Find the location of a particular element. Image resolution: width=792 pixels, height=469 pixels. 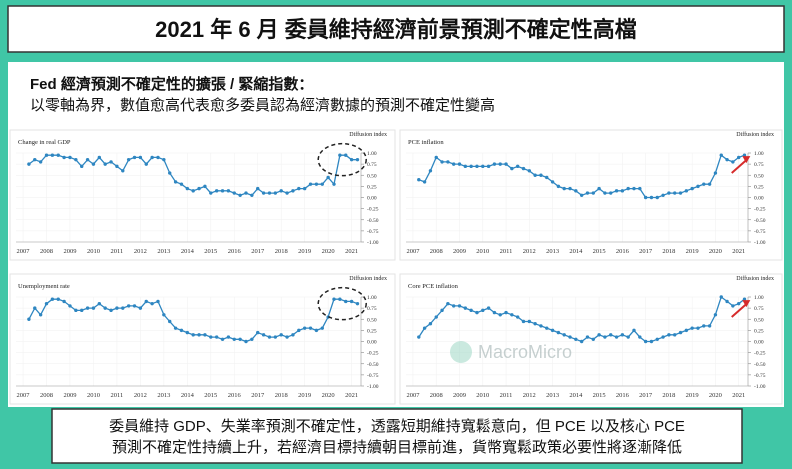

y-tick-label: 0.00 is located at coordinates (372, 343).